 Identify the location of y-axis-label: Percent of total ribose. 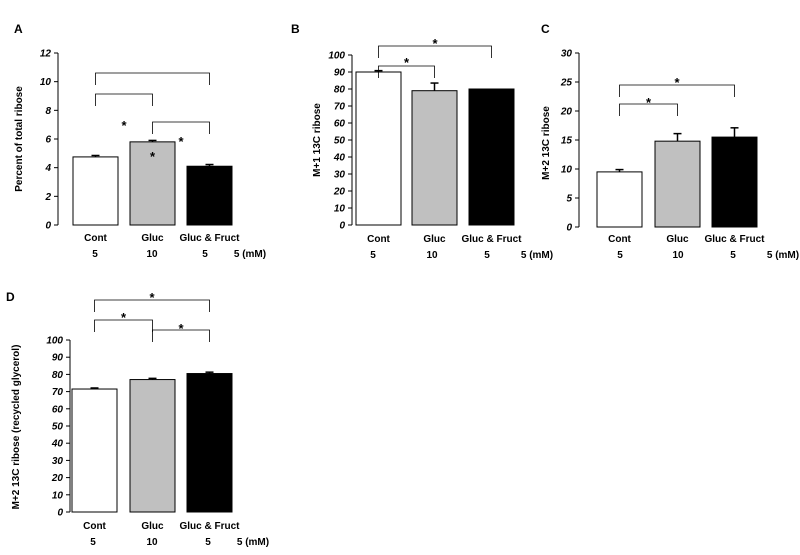
(19, 139).